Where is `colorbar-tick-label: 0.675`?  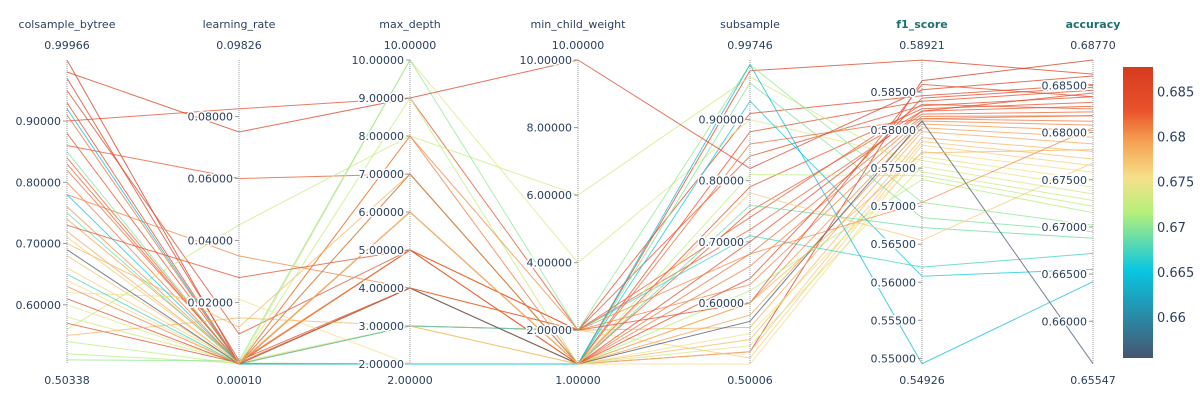 colorbar-tick-label: 0.675 is located at coordinates (1175, 183).